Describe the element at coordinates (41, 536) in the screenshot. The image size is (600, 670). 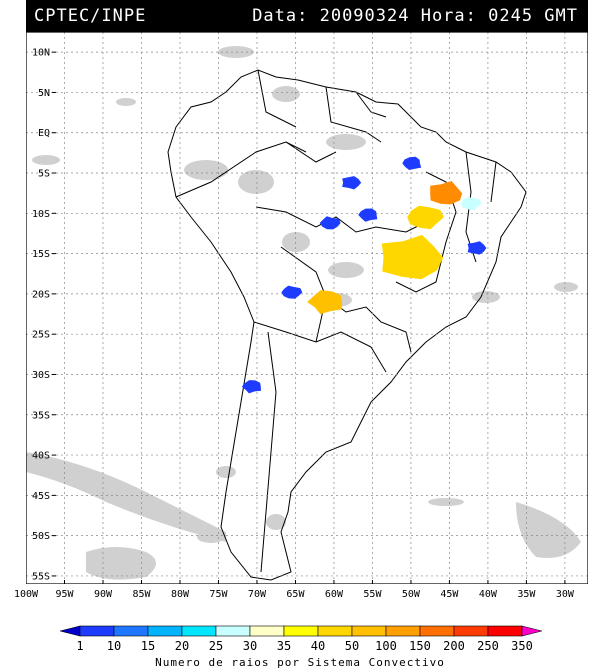
I see `lat-tick-label: 50S` at that location.